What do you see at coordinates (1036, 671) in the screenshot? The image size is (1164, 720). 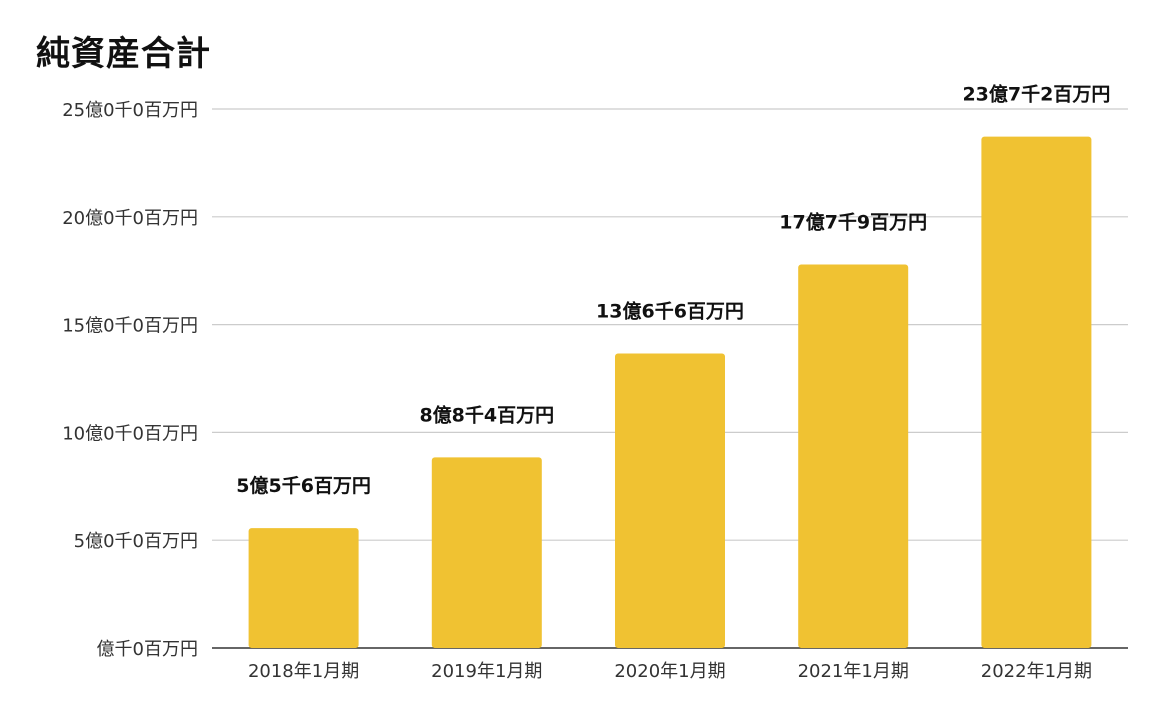 I see `x-tick-label: 2022年1月期` at bounding box center [1036, 671].